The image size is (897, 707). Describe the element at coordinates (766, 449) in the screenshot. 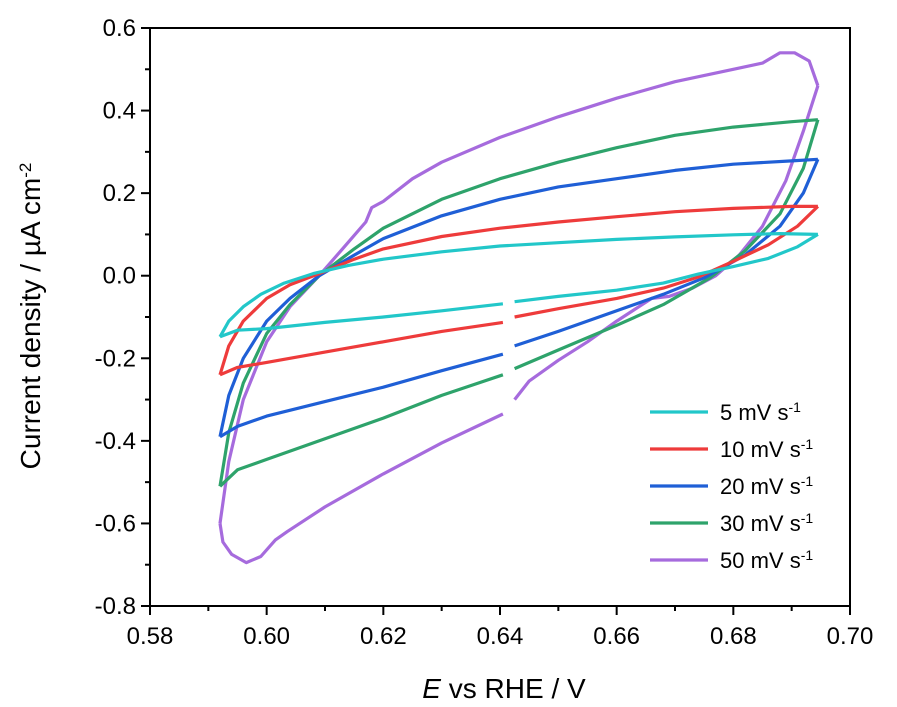

I see `legend-label: 10 mV s-1` at that location.